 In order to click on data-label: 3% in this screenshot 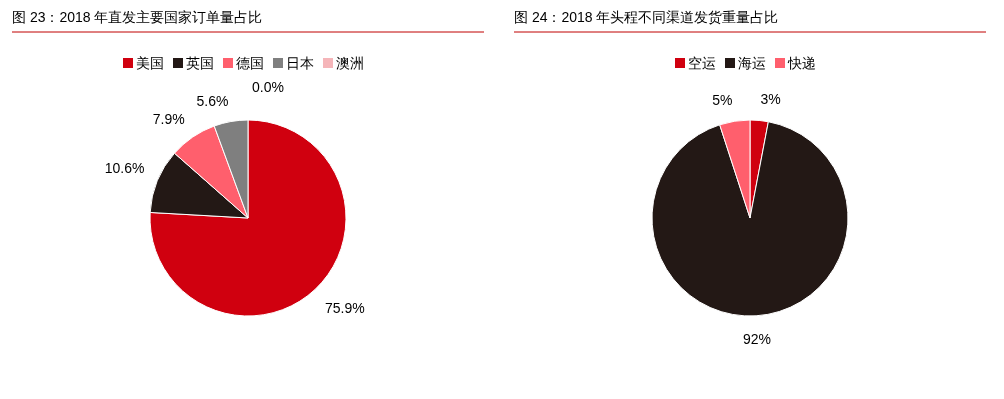, I will do `click(770, 99)`.